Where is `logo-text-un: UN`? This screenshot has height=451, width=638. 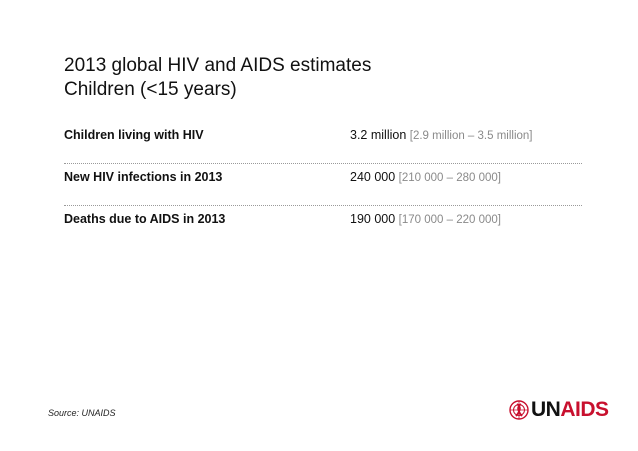
logo-text-un: UN is located at coordinates (546, 409).